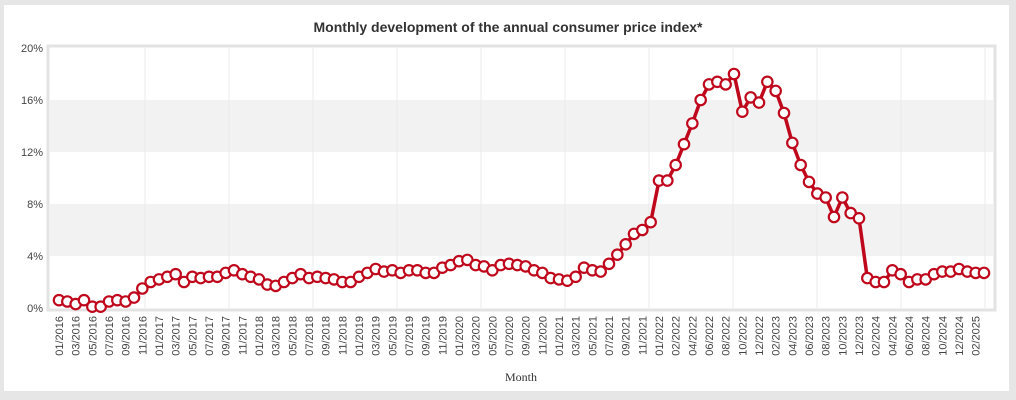 This screenshot has height=400, width=1016. What do you see at coordinates (643, 335) in the screenshot?
I see `x-tick-label: 11/2021` at bounding box center [643, 335].